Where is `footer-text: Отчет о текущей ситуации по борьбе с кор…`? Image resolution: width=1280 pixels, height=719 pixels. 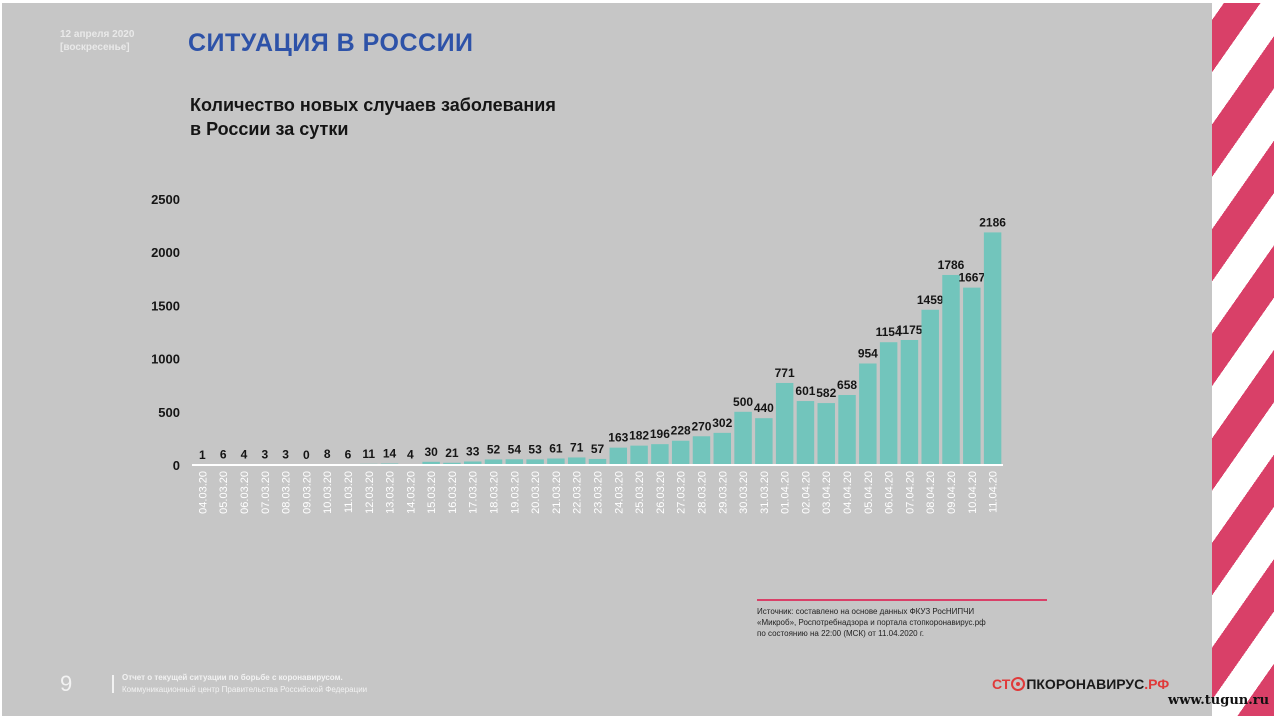
footer-text: Отчет о текущей ситуации по борьбе с кор… is located at coordinates (244, 684).